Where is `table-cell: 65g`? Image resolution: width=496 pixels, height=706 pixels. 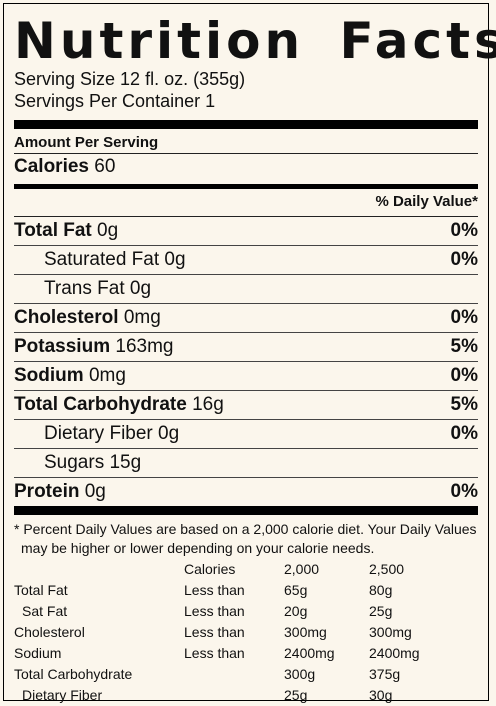
table-cell: 65g is located at coordinates (296, 590).